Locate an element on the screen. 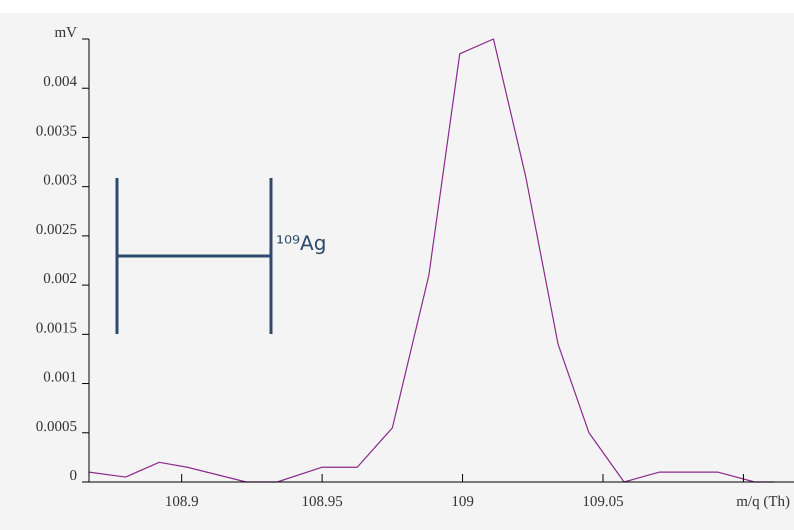 This screenshot has width=794, height=530. y-tick-label: 0.003 is located at coordinates (60, 180).